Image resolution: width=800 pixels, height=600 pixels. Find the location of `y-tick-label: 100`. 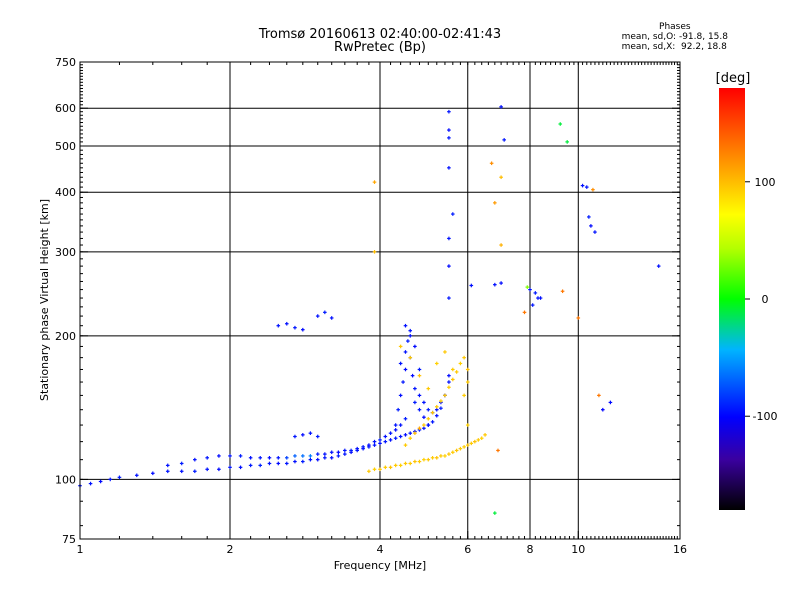

y-tick-label: 100 is located at coordinates (65, 479).